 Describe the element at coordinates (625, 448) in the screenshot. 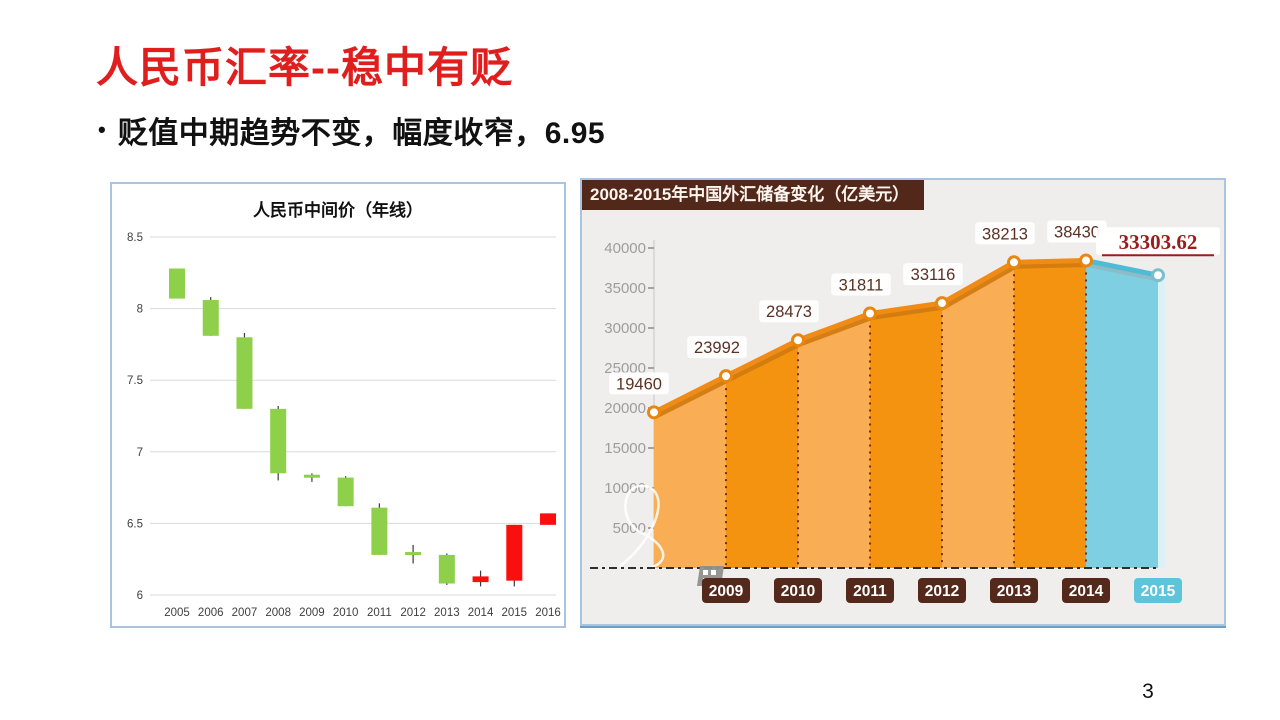

I see `y-tick-label: 15000` at that location.